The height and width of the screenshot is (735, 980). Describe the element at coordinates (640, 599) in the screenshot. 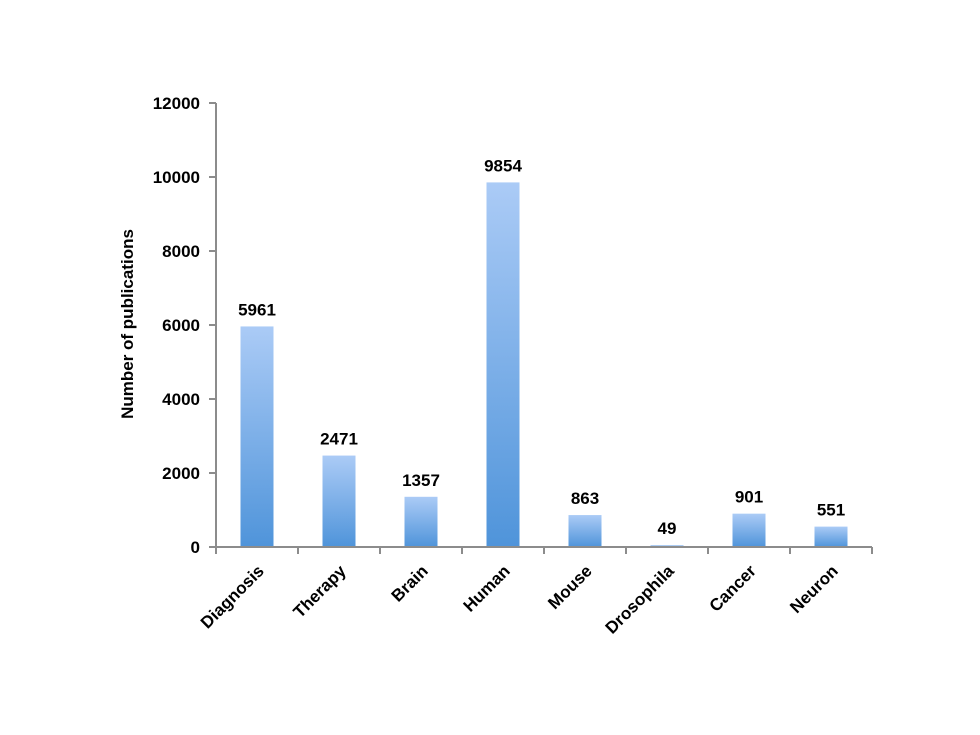

I see `x-tick-label-drosophila: Drosophila` at that location.